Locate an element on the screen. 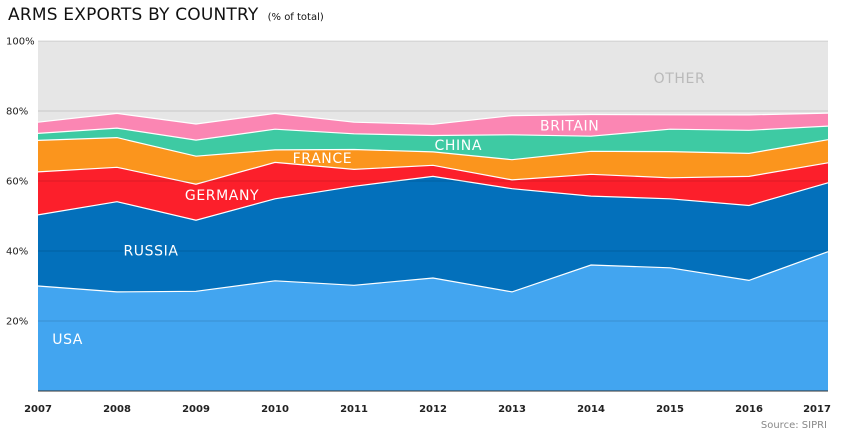  x-tick-label: 2007 is located at coordinates (38, 409).